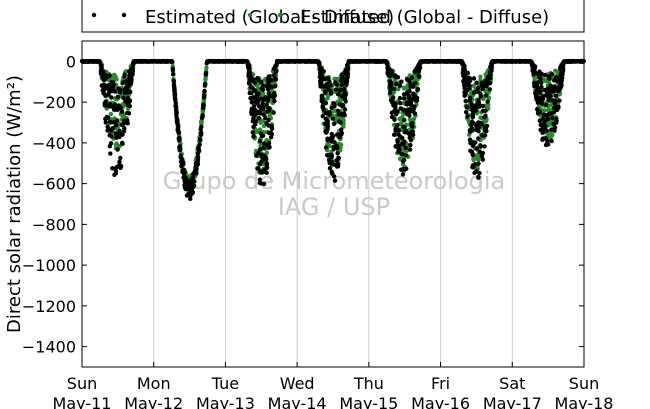 This screenshot has width=650, height=409. What do you see at coordinates (54, 143) in the screenshot?
I see `y-tick-label: −400` at bounding box center [54, 143].